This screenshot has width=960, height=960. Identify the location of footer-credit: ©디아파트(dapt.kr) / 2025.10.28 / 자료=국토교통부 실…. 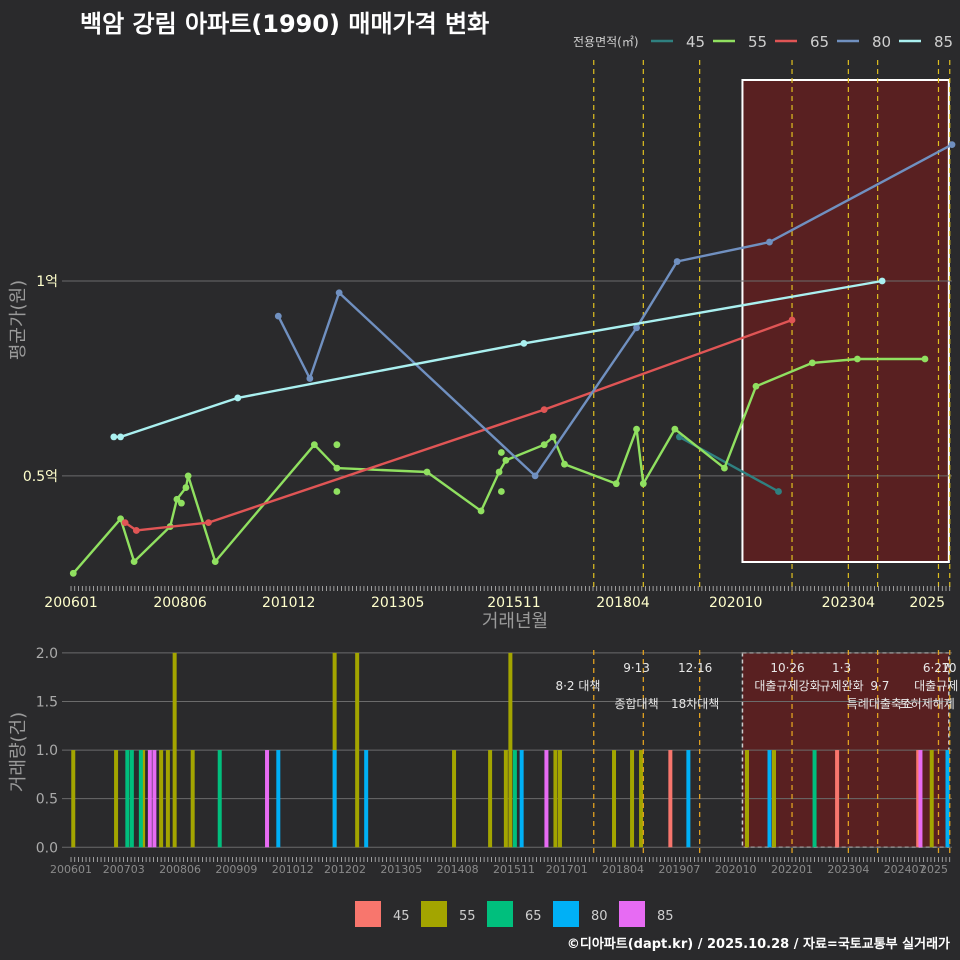
(758, 944).